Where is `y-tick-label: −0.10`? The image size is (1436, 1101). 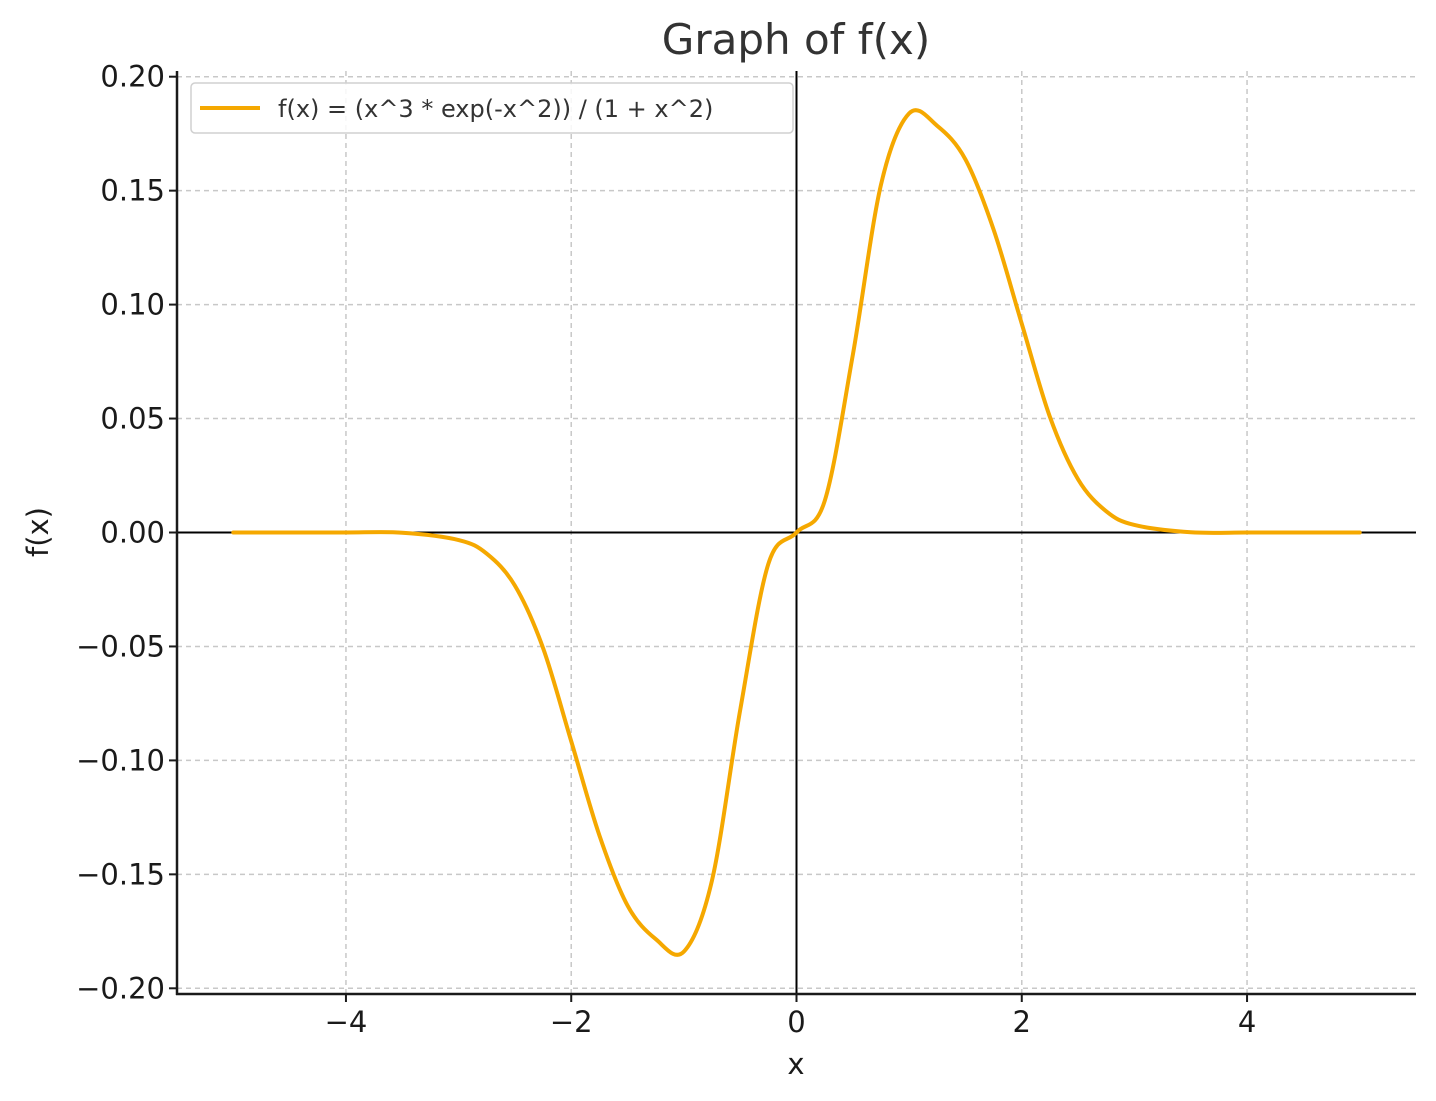 y-tick-label: −0.10 is located at coordinates (120, 760).